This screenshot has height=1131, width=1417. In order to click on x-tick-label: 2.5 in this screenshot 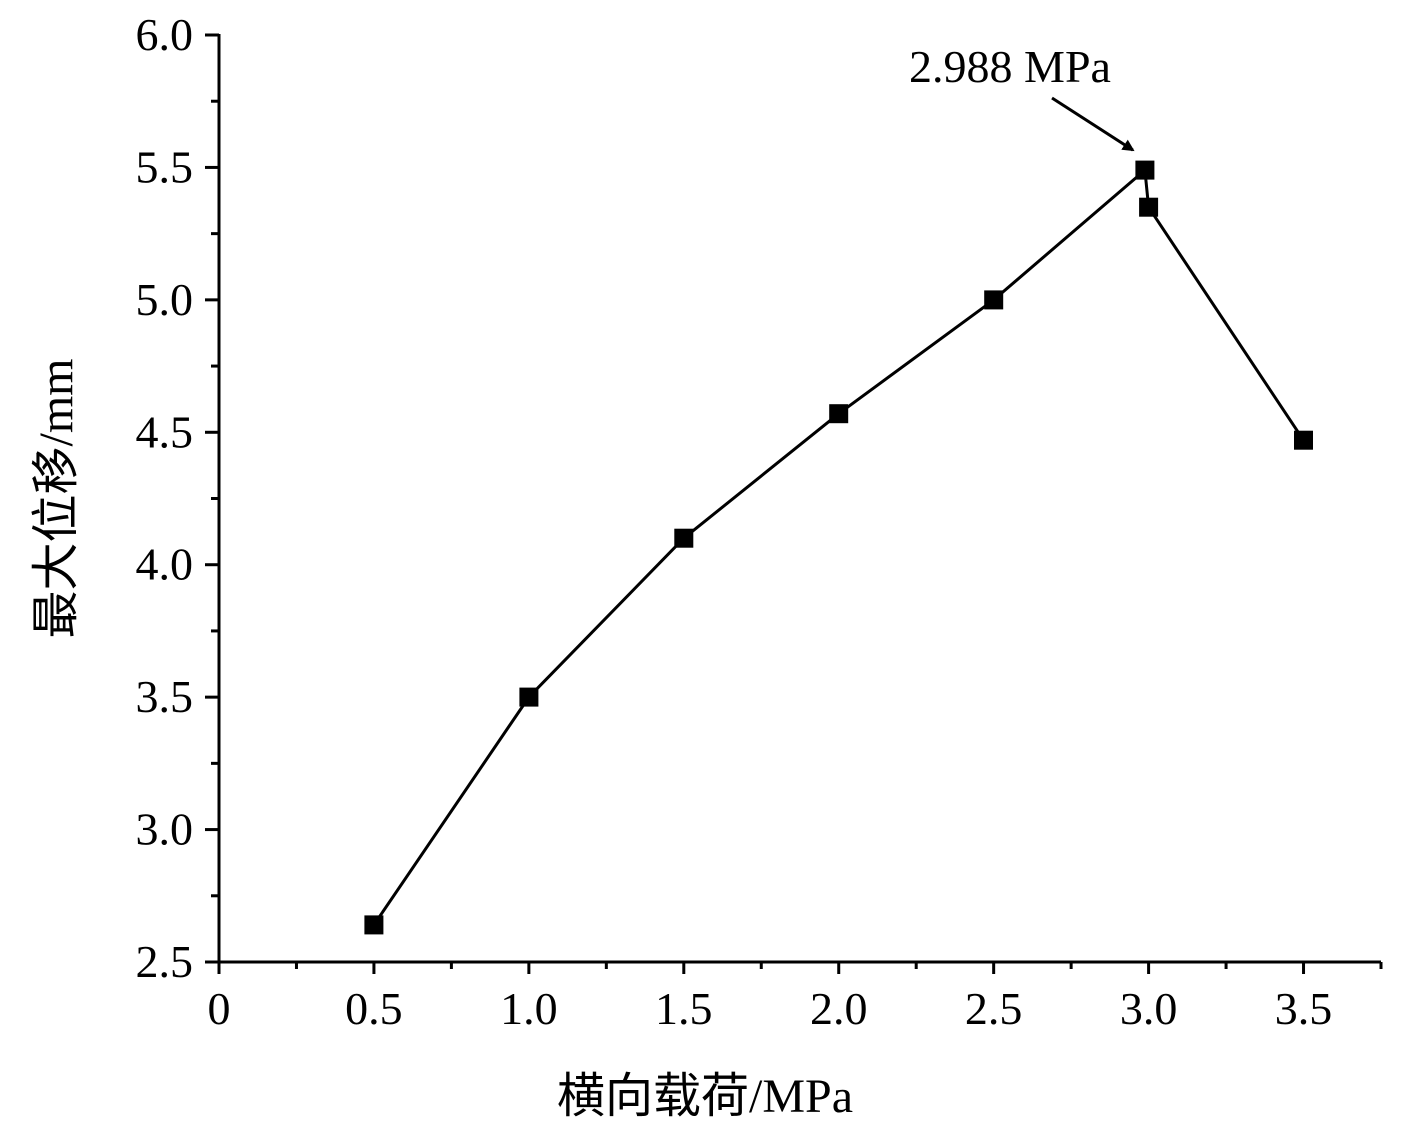, I will do `click(994, 1008)`.